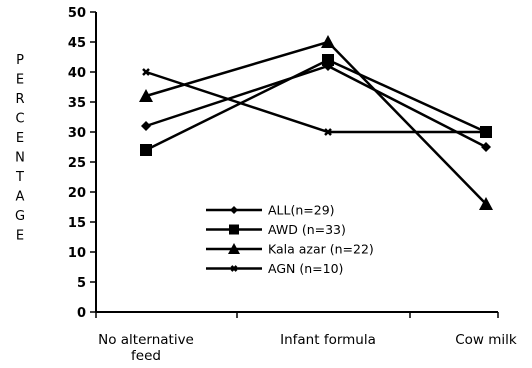  I want to click on y-axis-ticks: 0 5 10 15 20 25 30 35 40 45 50, so click(82, 163).